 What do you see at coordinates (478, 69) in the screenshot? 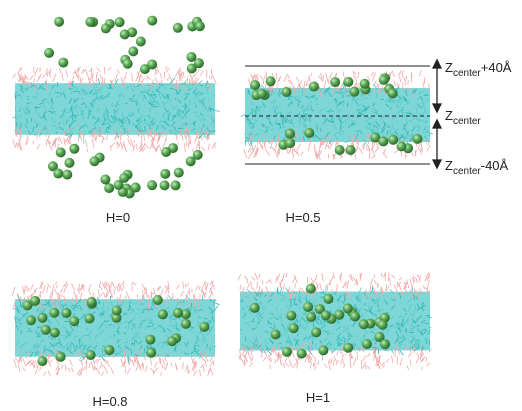
I see `annotation: Zcenter+40Å` at bounding box center [478, 69].